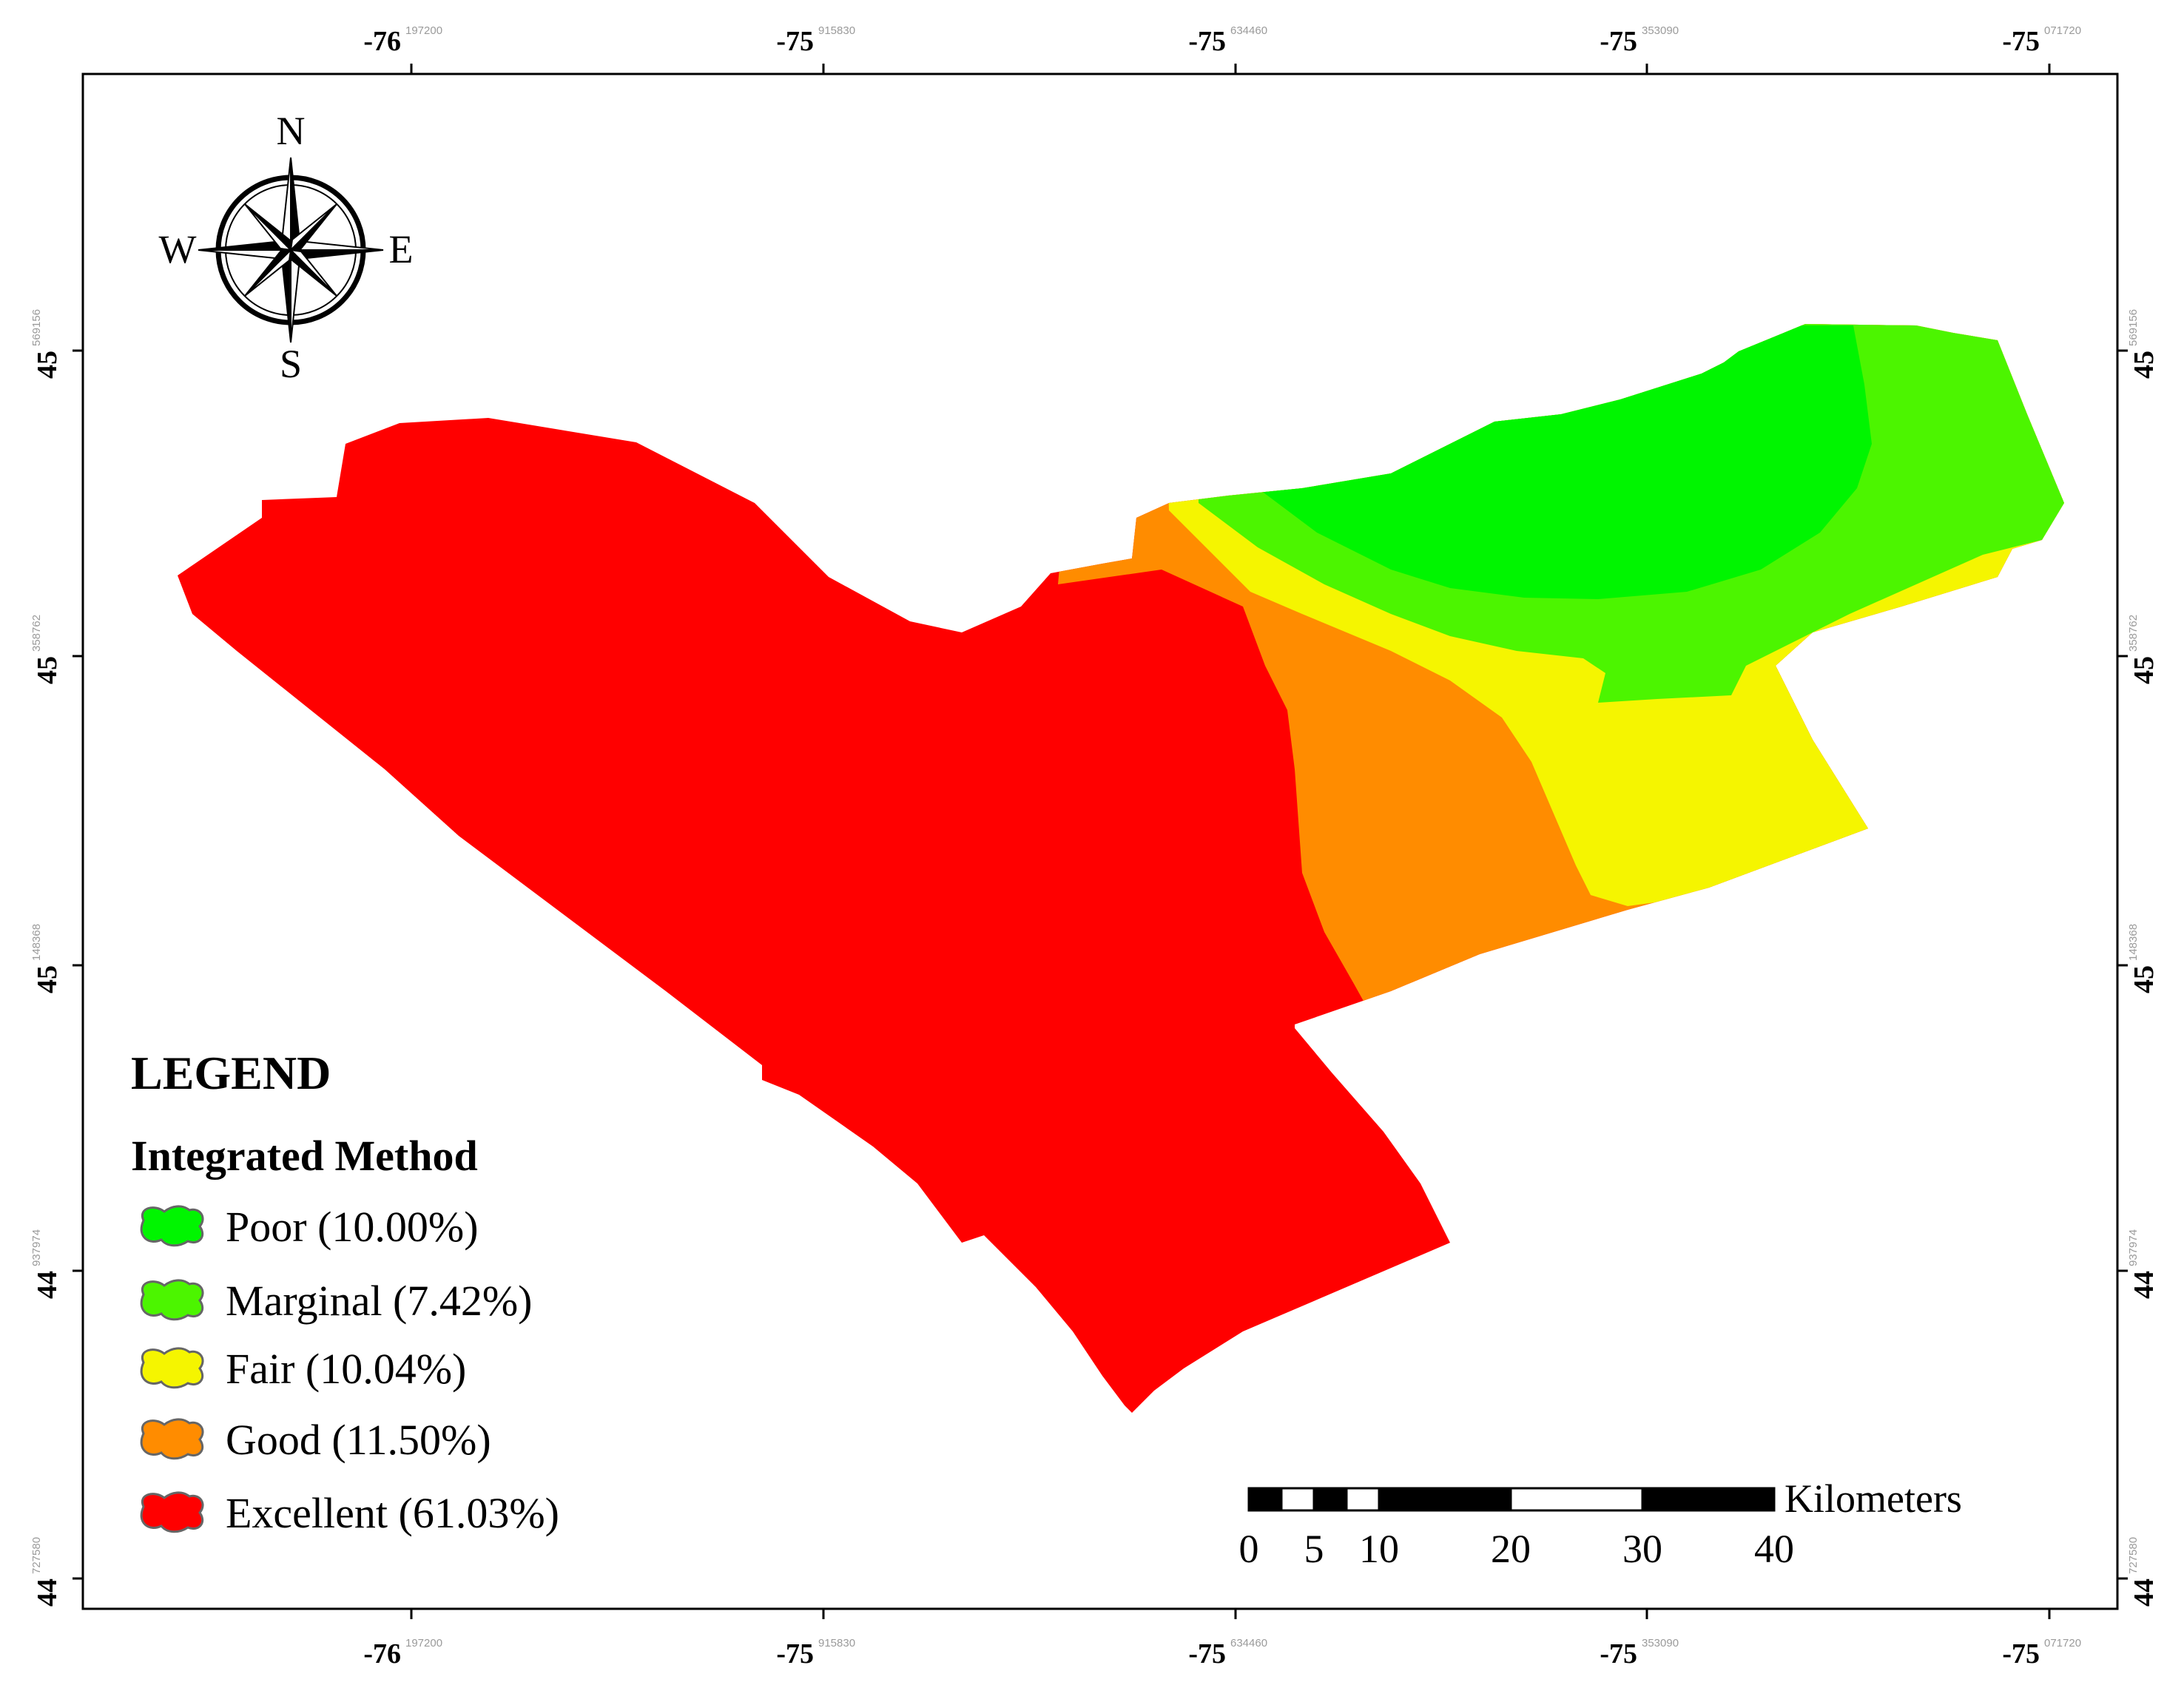 Image resolution: width=2184 pixels, height=1685 pixels. What do you see at coordinates (2144, 344) in the screenshot?
I see `right-tick-label: 45 569156` at bounding box center [2144, 344].